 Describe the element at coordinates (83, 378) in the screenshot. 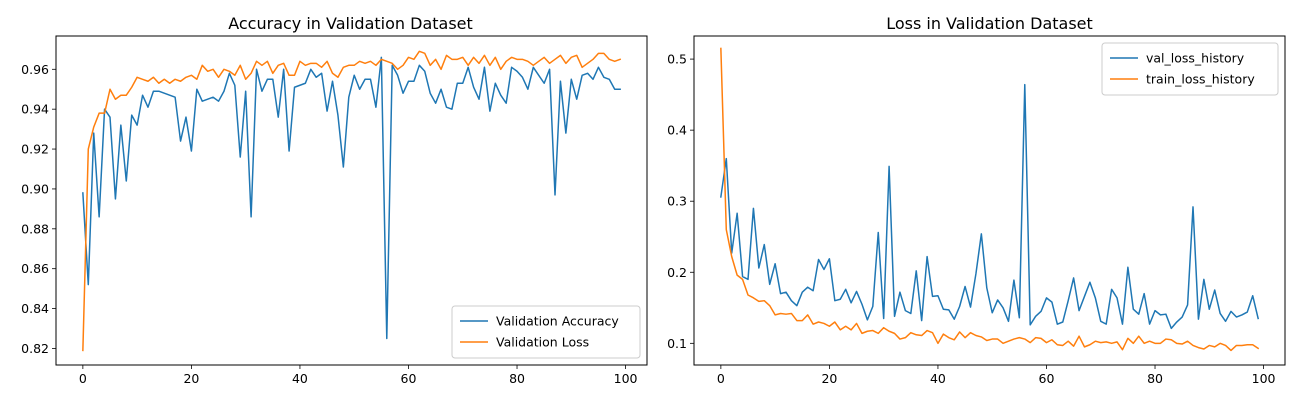

I see `accuracy-x-tick-label: 0` at that location.